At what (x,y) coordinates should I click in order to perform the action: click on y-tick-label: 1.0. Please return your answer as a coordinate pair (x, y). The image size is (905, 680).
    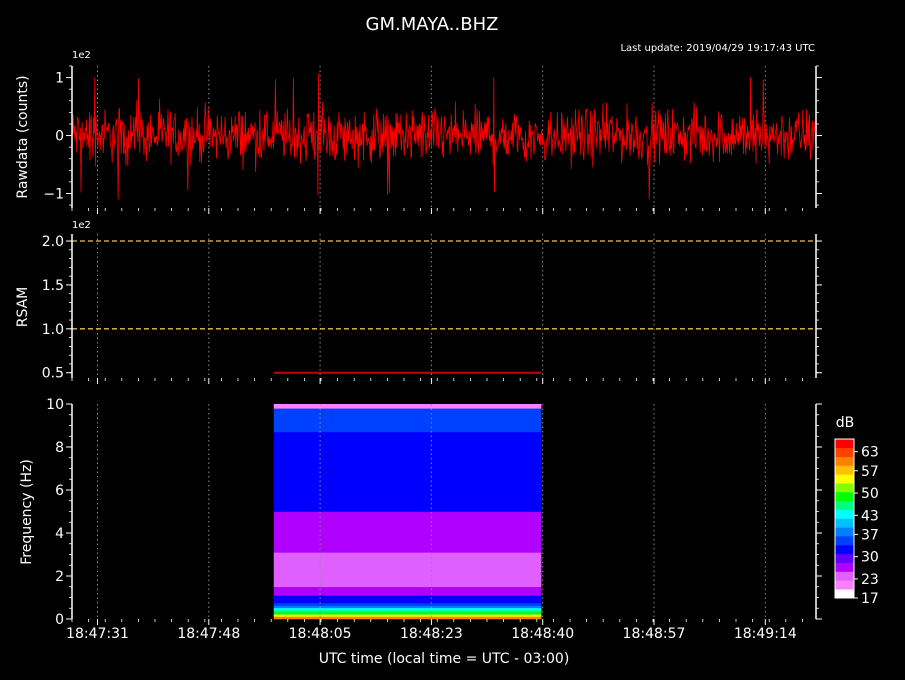
    Looking at the image, I should click on (53, 330).